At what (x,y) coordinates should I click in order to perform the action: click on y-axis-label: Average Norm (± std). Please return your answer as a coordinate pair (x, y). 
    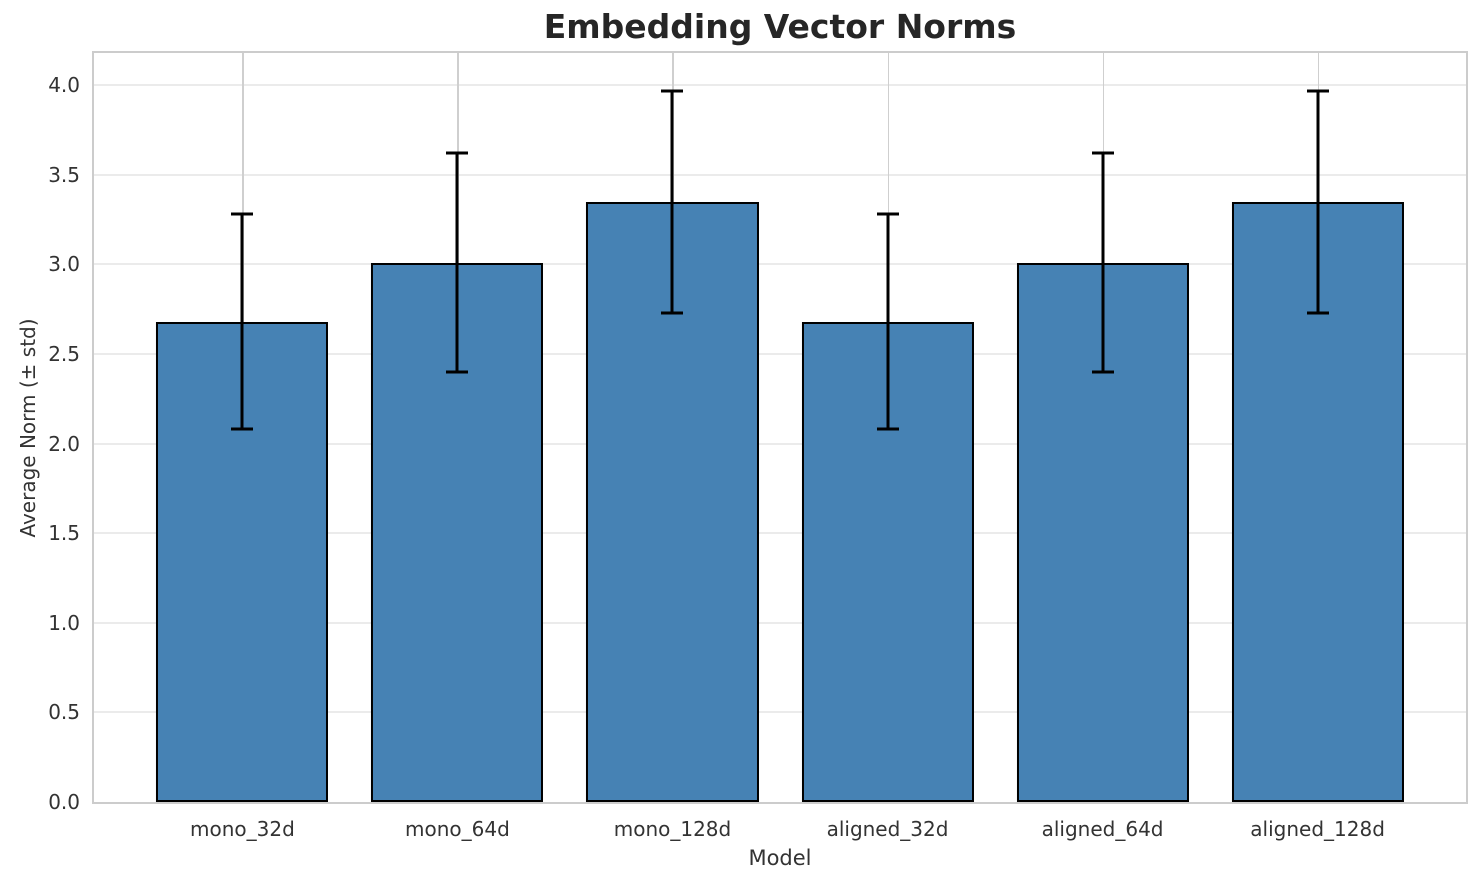
    Looking at the image, I should click on (28, 427).